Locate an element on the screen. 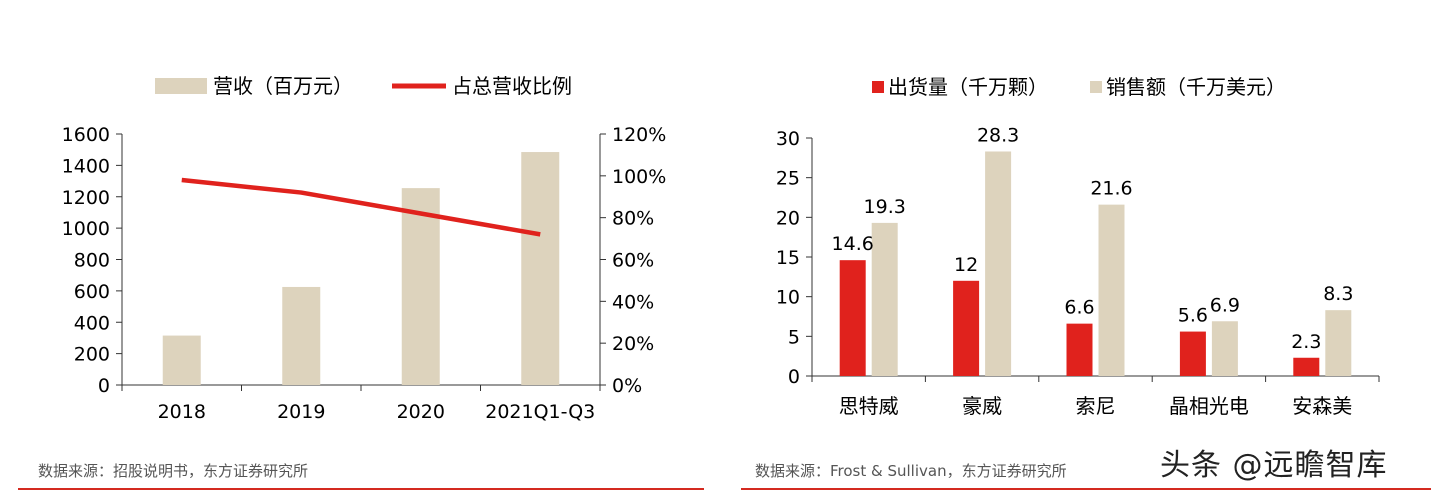 The width and height of the screenshot is (1438, 495). data-label-sales: 28.3 is located at coordinates (998, 135).